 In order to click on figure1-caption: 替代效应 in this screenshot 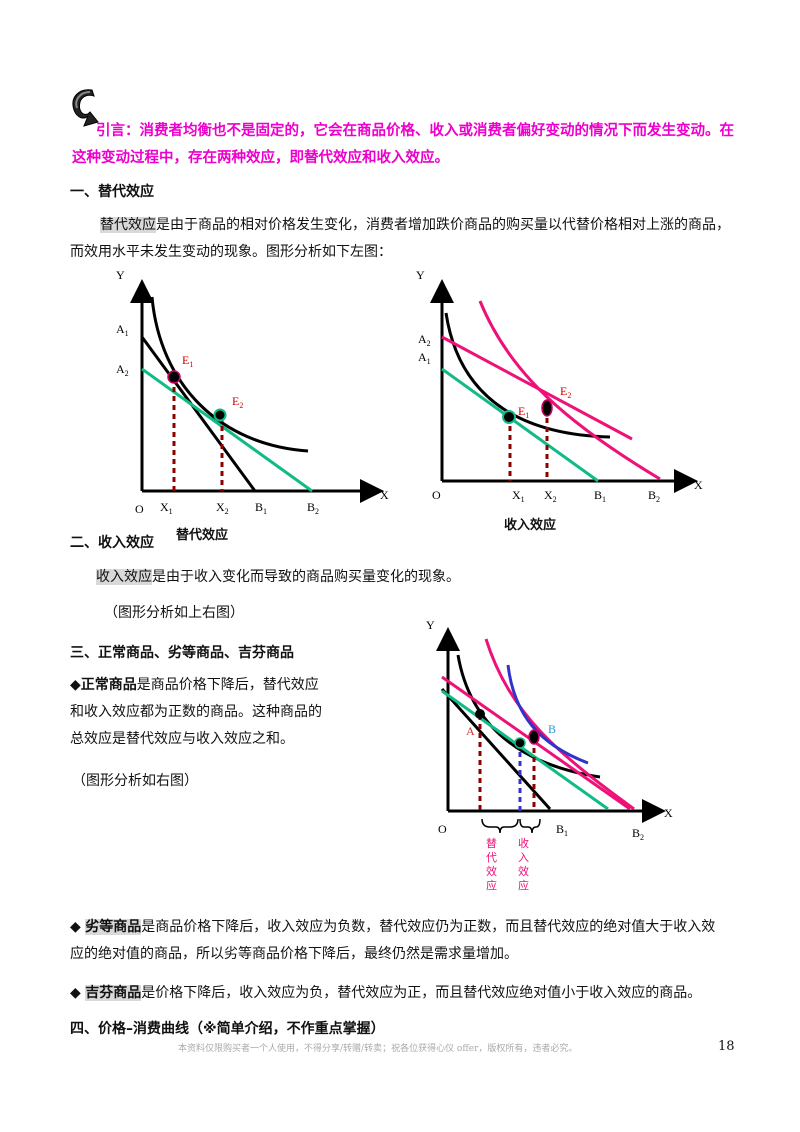, I will do `click(202, 535)`.